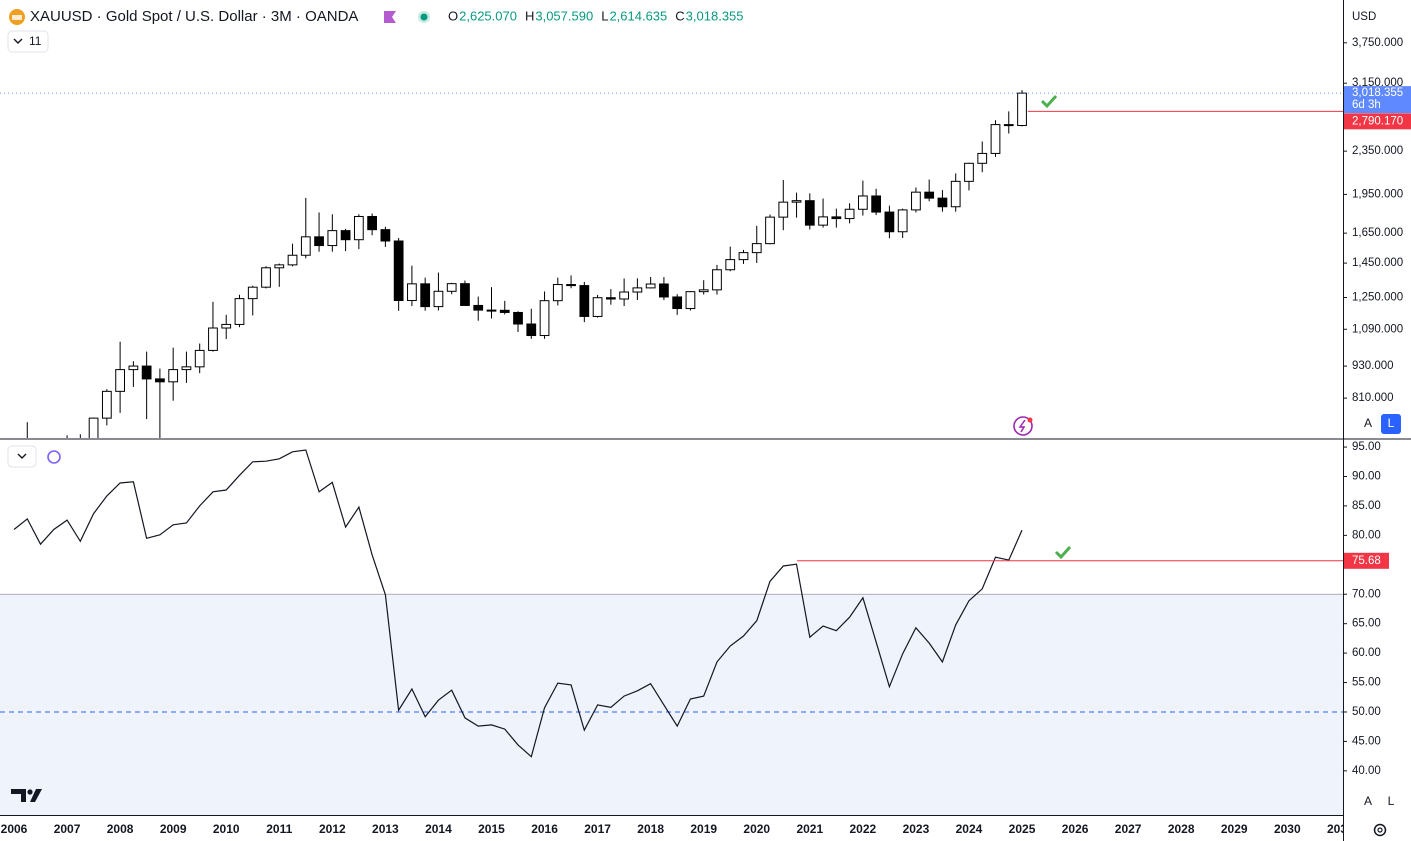 The width and height of the screenshot is (1411, 841). I want to click on last-price-label: 3,018.355, so click(1377, 93).